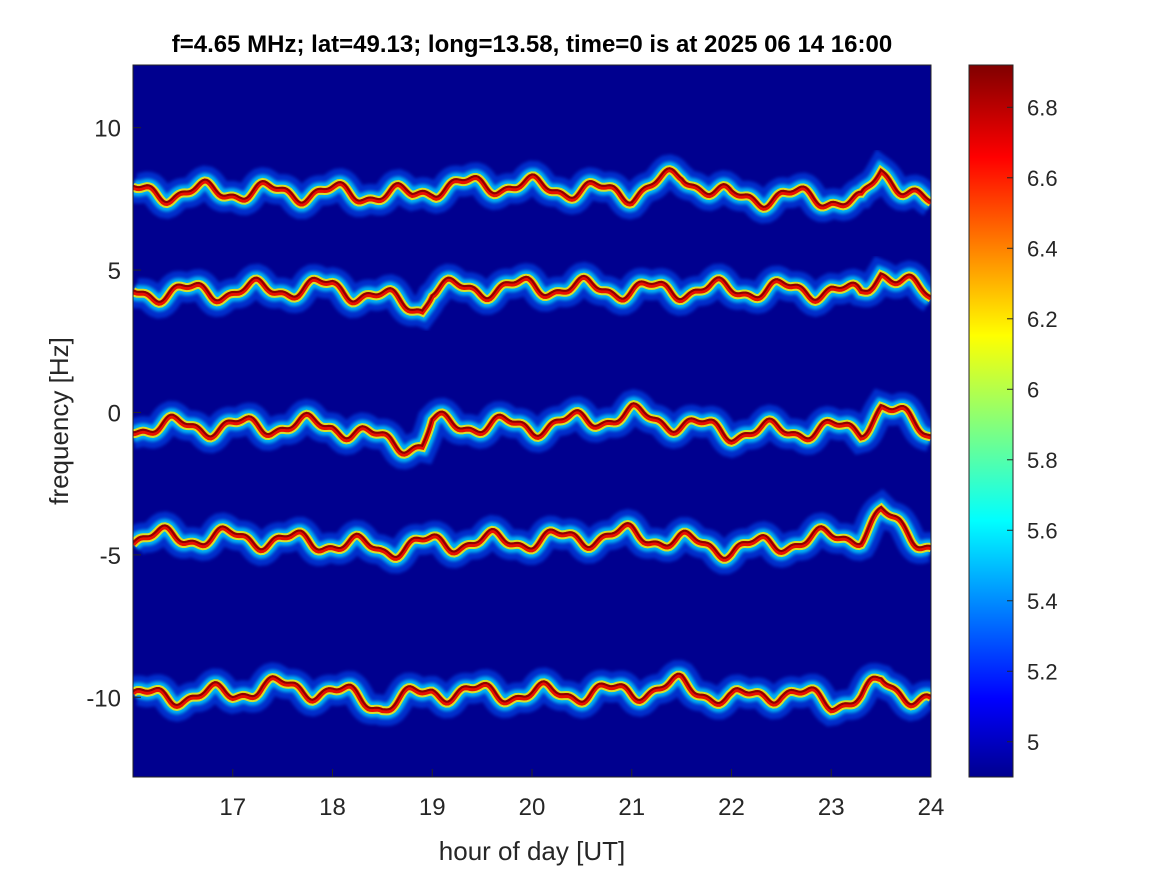 The image size is (1167, 880). What do you see at coordinates (1042, 319) in the screenshot?
I see `colorbar-tick-label: 6.2` at bounding box center [1042, 319].